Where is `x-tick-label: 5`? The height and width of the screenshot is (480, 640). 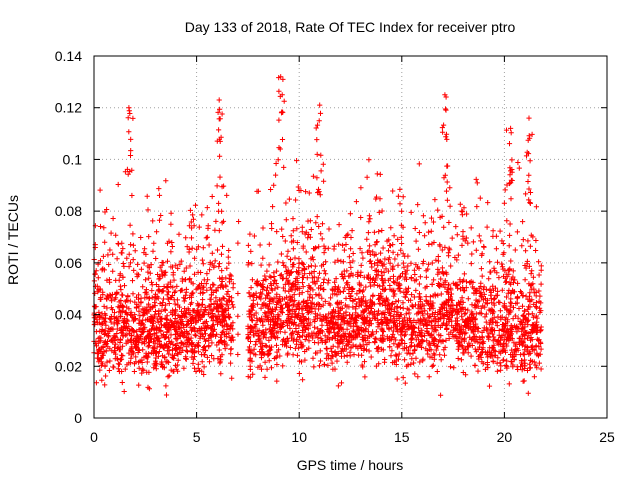
x-tick-label: 5 is located at coordinates (197, 437).